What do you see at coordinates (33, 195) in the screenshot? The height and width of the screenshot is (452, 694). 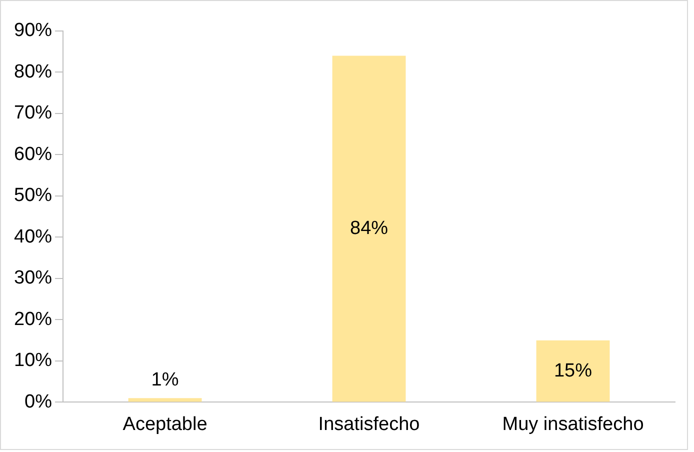 I see `y-tick-label: 50%` at bounding box center [33, 195].